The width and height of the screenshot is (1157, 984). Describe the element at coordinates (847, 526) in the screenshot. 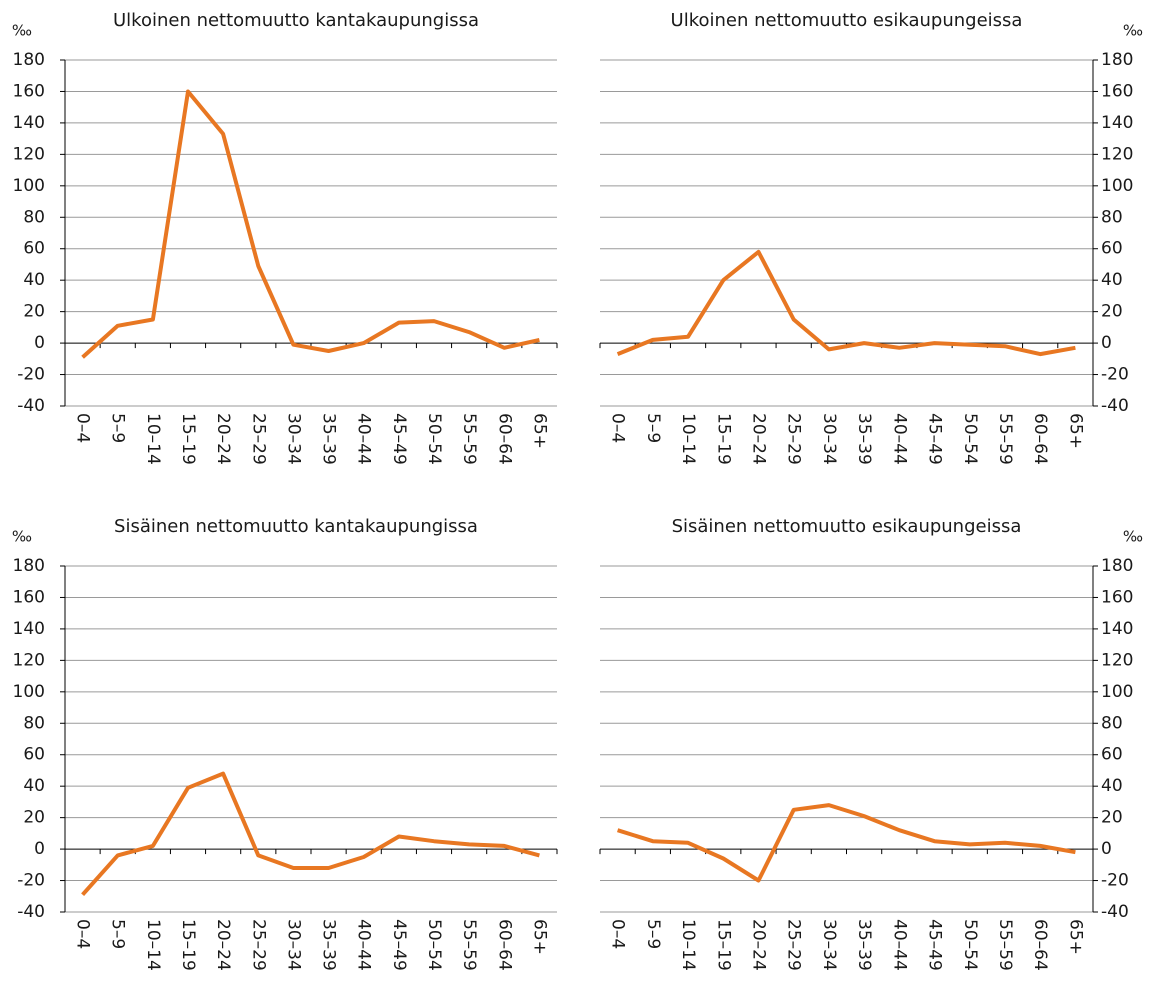

I see `chart-title: Sisäinen nettomuutto esikaupungeissa` at that location.